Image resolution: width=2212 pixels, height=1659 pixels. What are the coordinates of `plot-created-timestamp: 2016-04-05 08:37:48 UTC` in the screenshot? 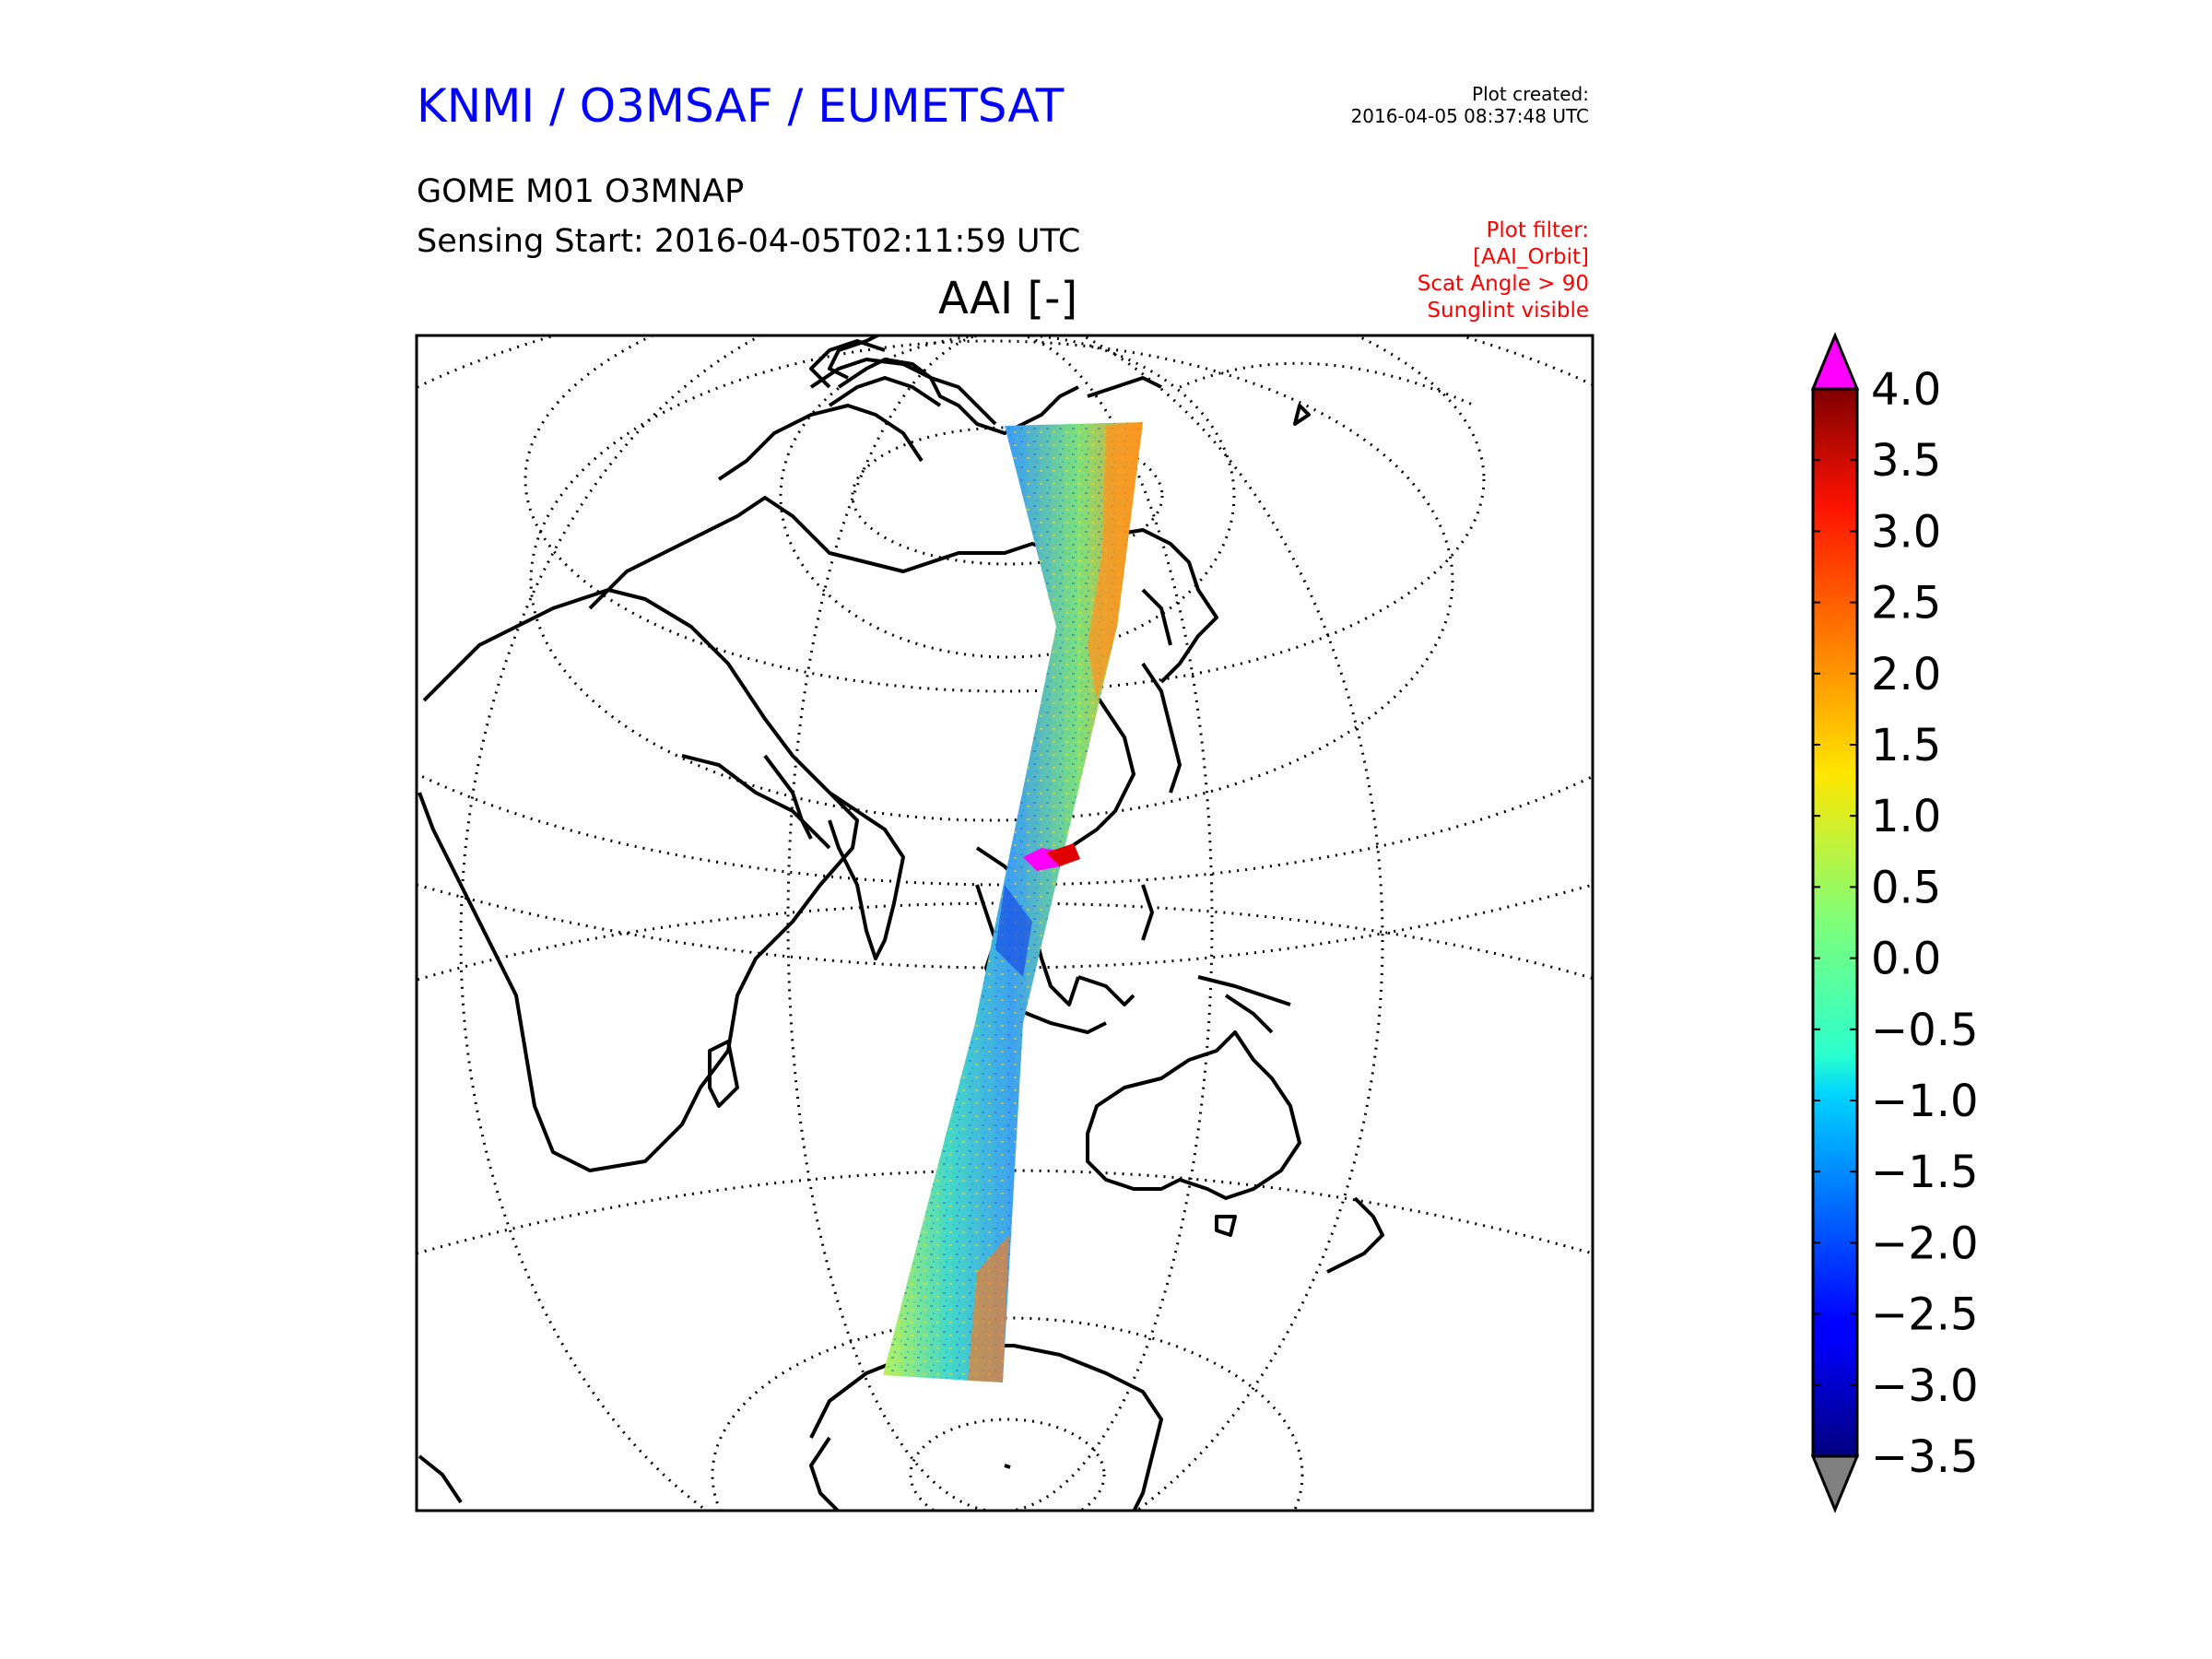 It's located at (1469, 116).